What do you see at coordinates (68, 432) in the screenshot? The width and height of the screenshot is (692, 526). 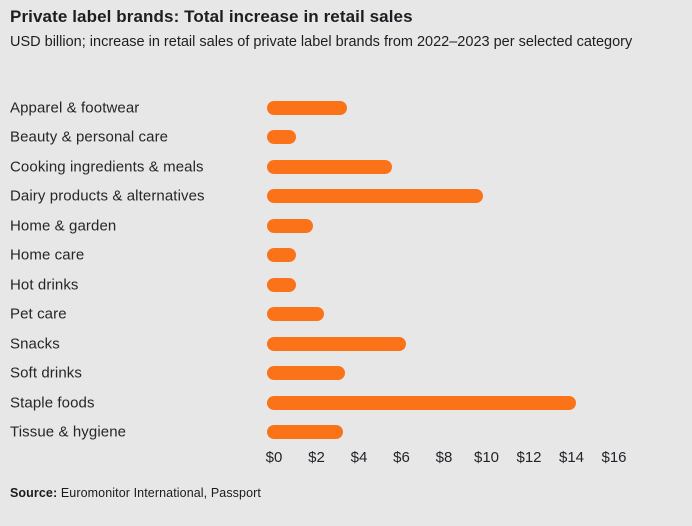 I see `category-label: Tissue & hygiene` at bounding box center [68, 432].